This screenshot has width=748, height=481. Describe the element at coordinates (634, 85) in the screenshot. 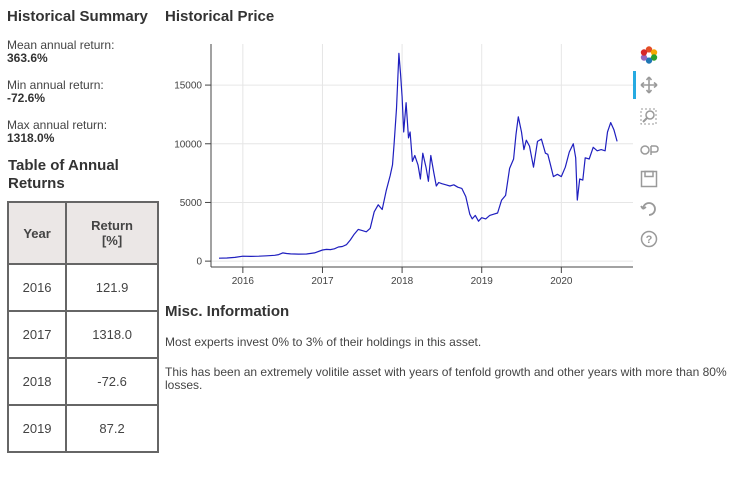

I see `active-tool-indicator` at that location.